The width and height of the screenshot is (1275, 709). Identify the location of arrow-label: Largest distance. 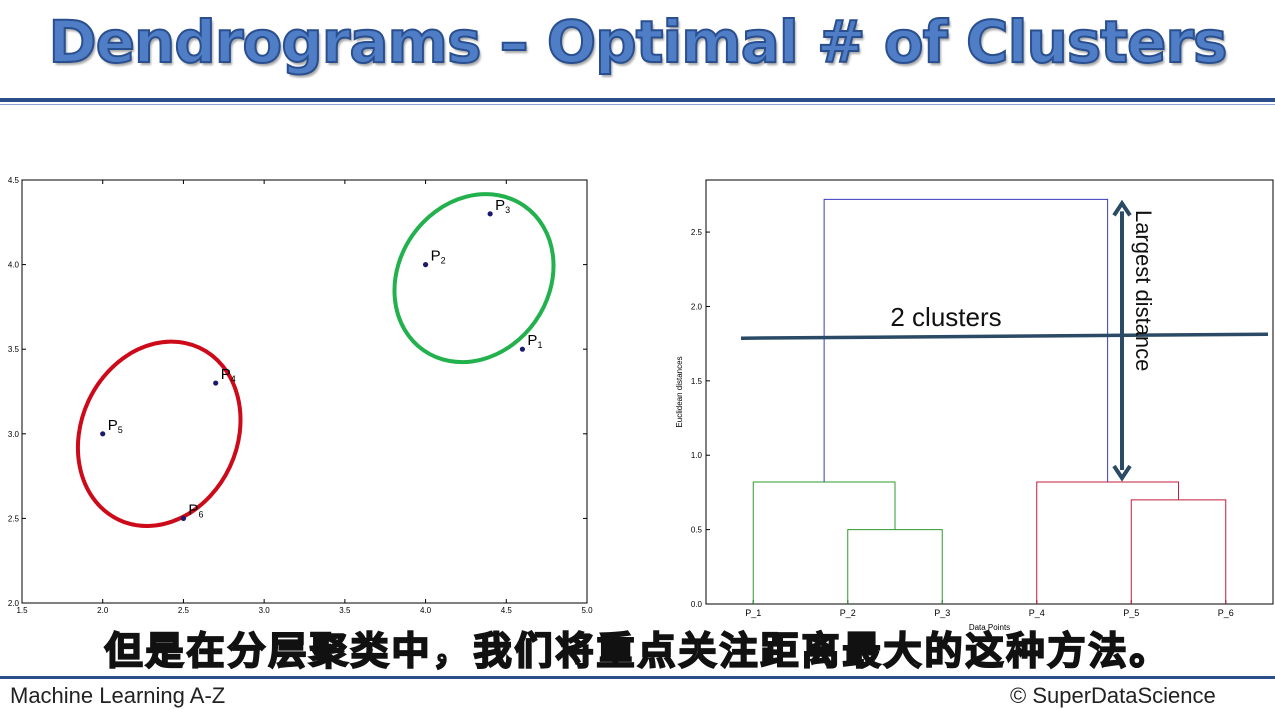
(1143, 290).